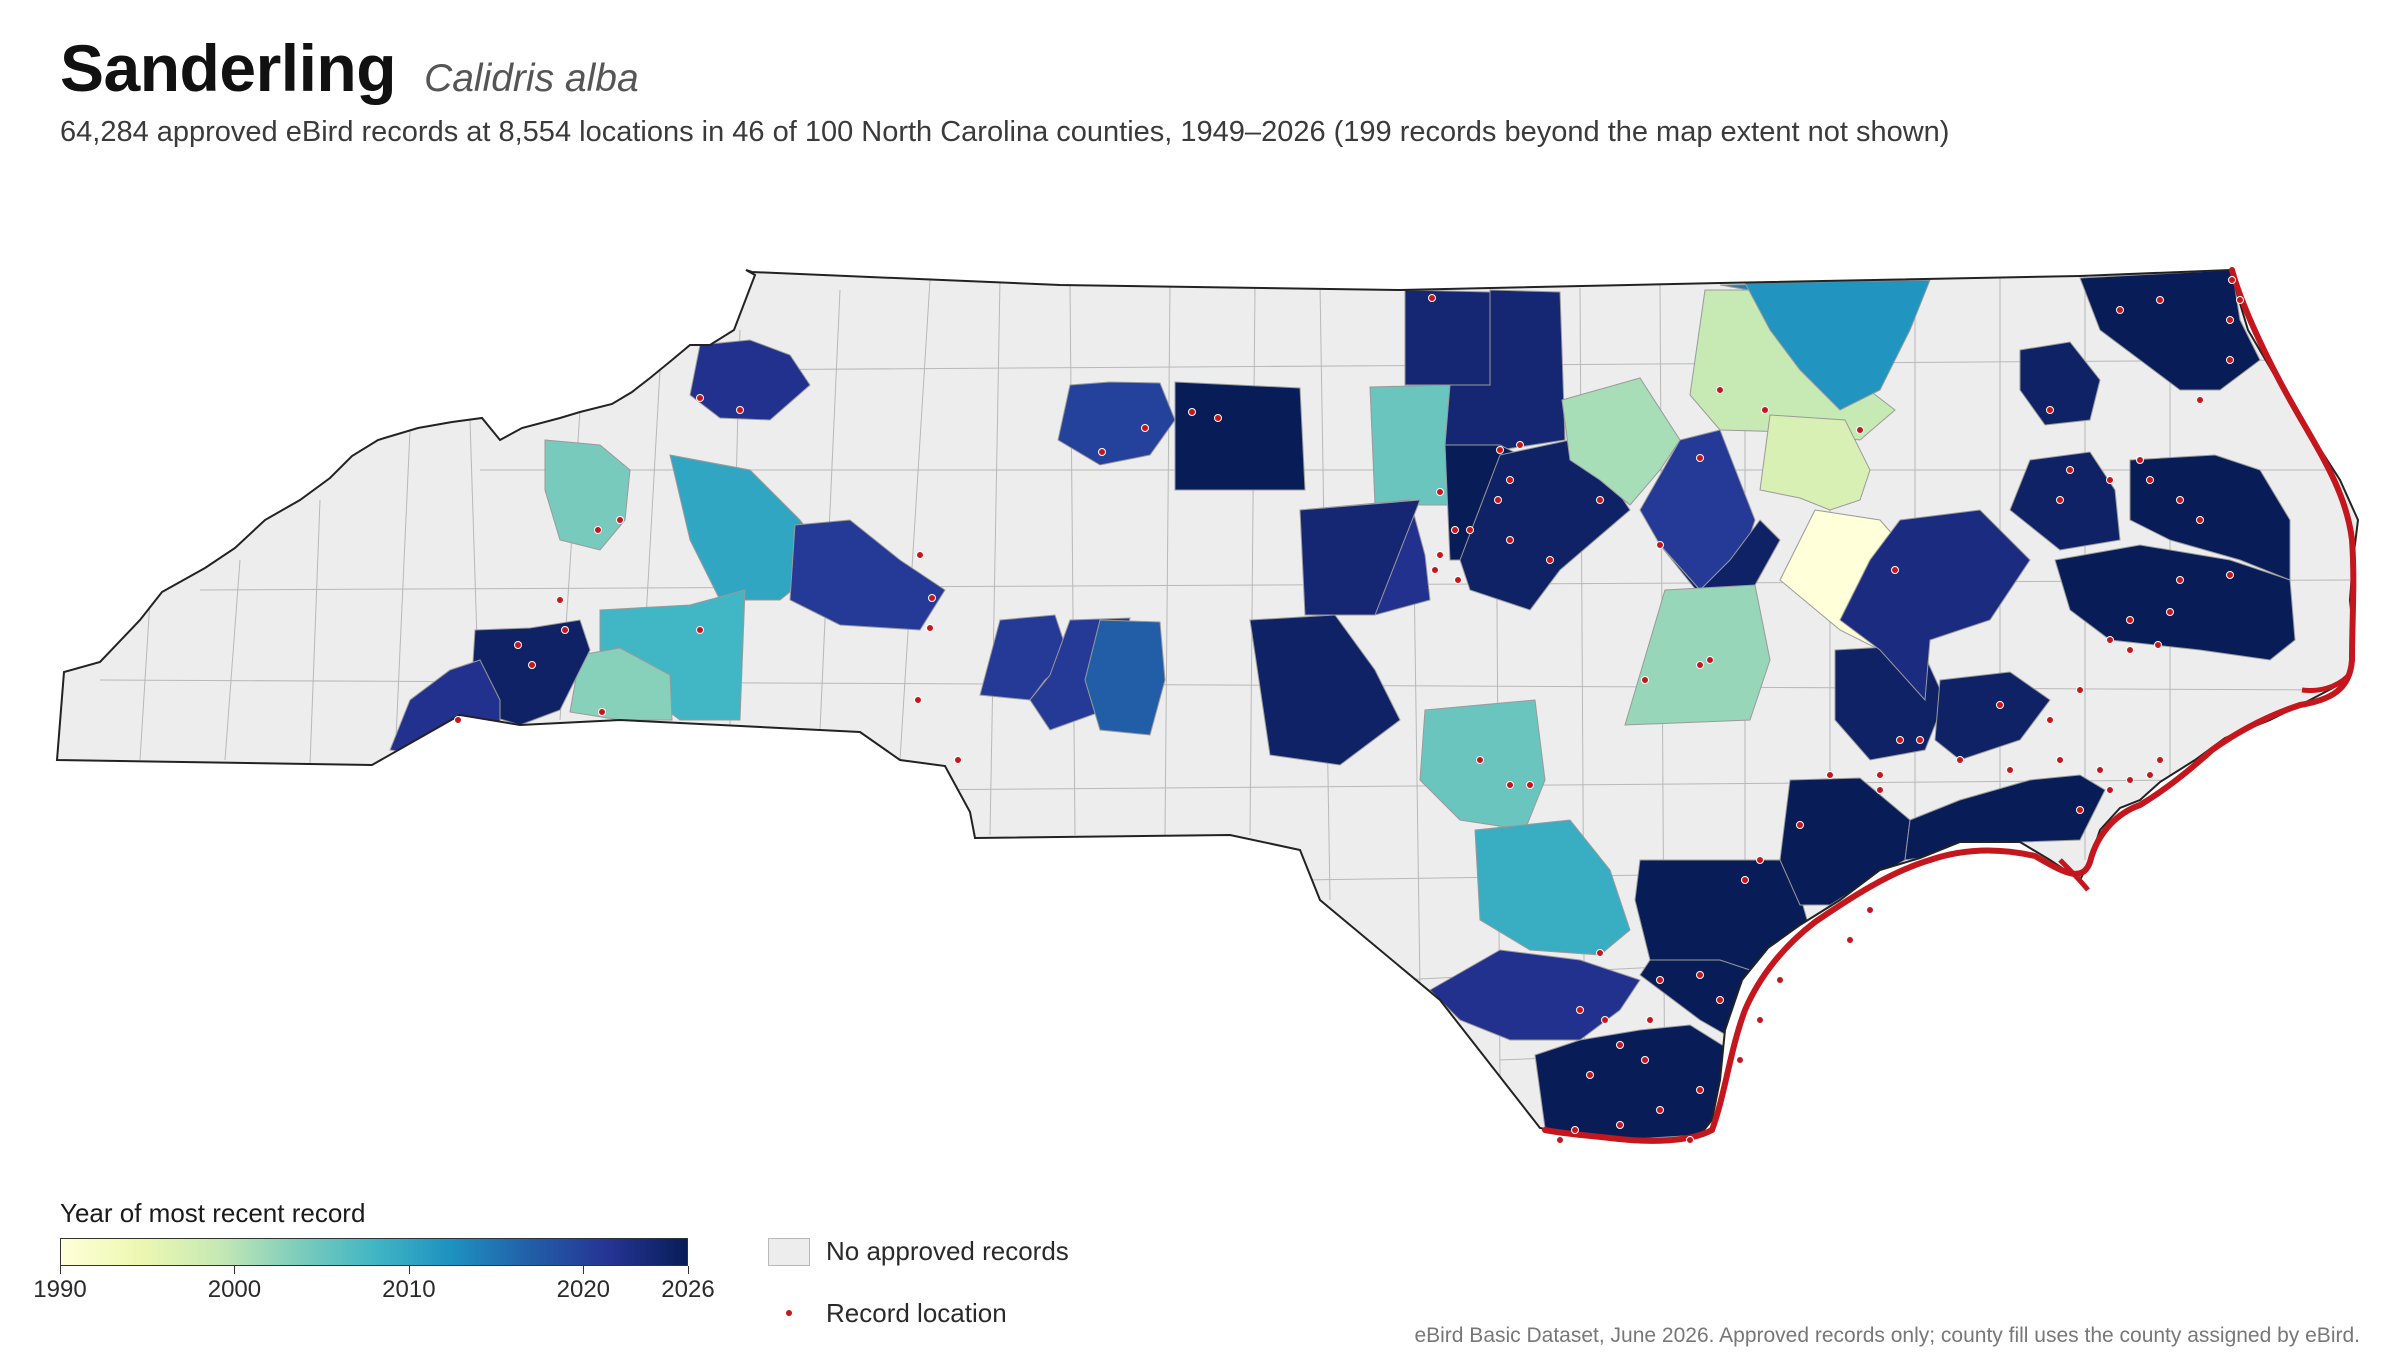 The width and height of the screenshot is (2400, 1356). I want to click on colorbar-tick-label: 1990, so click(60, 1289).